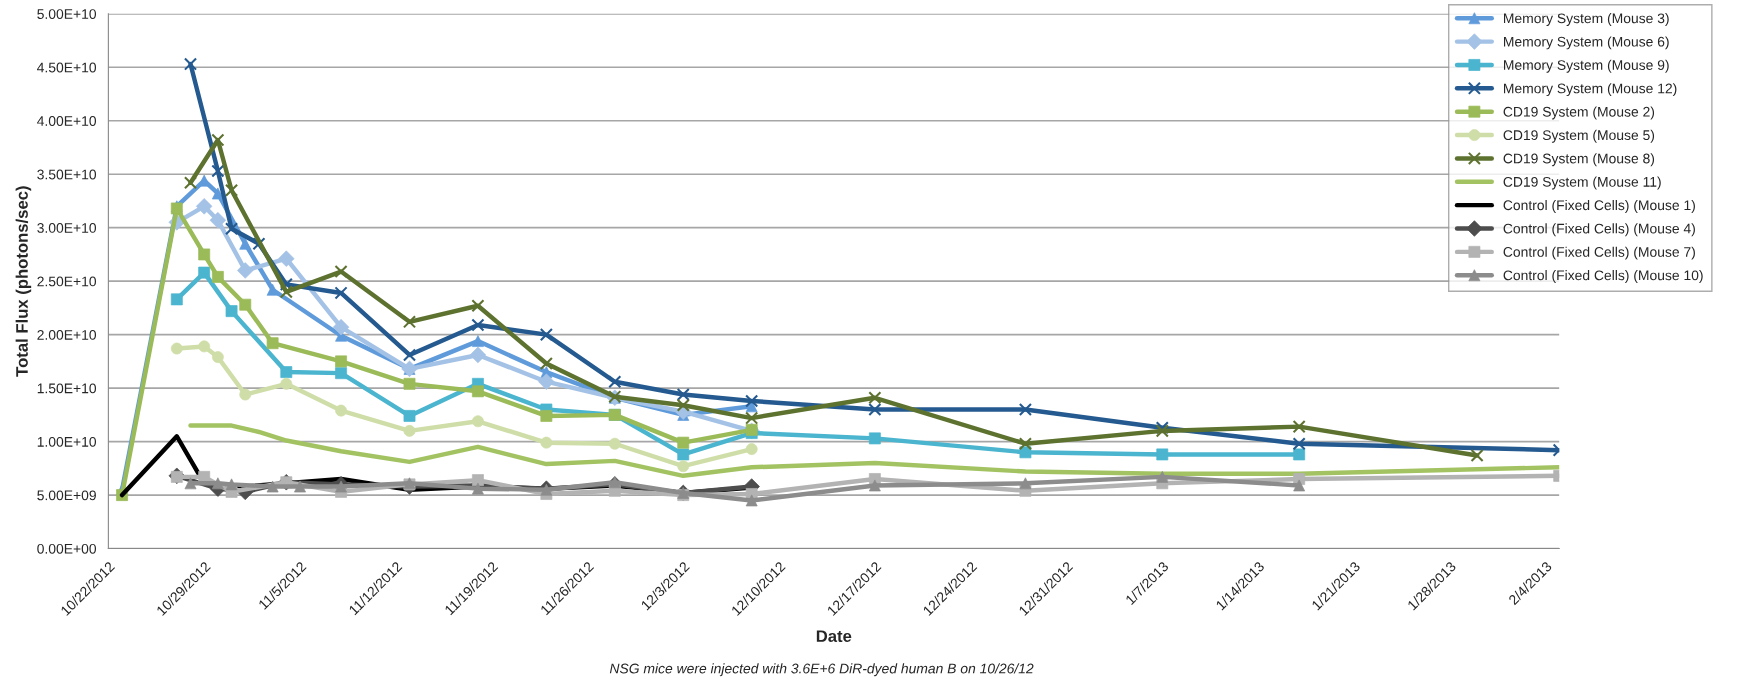 Image resolution: width=1748 pixels, height=690 pixels. I want to click on y-tick-label: 3.50E+10, so click(67, 174).